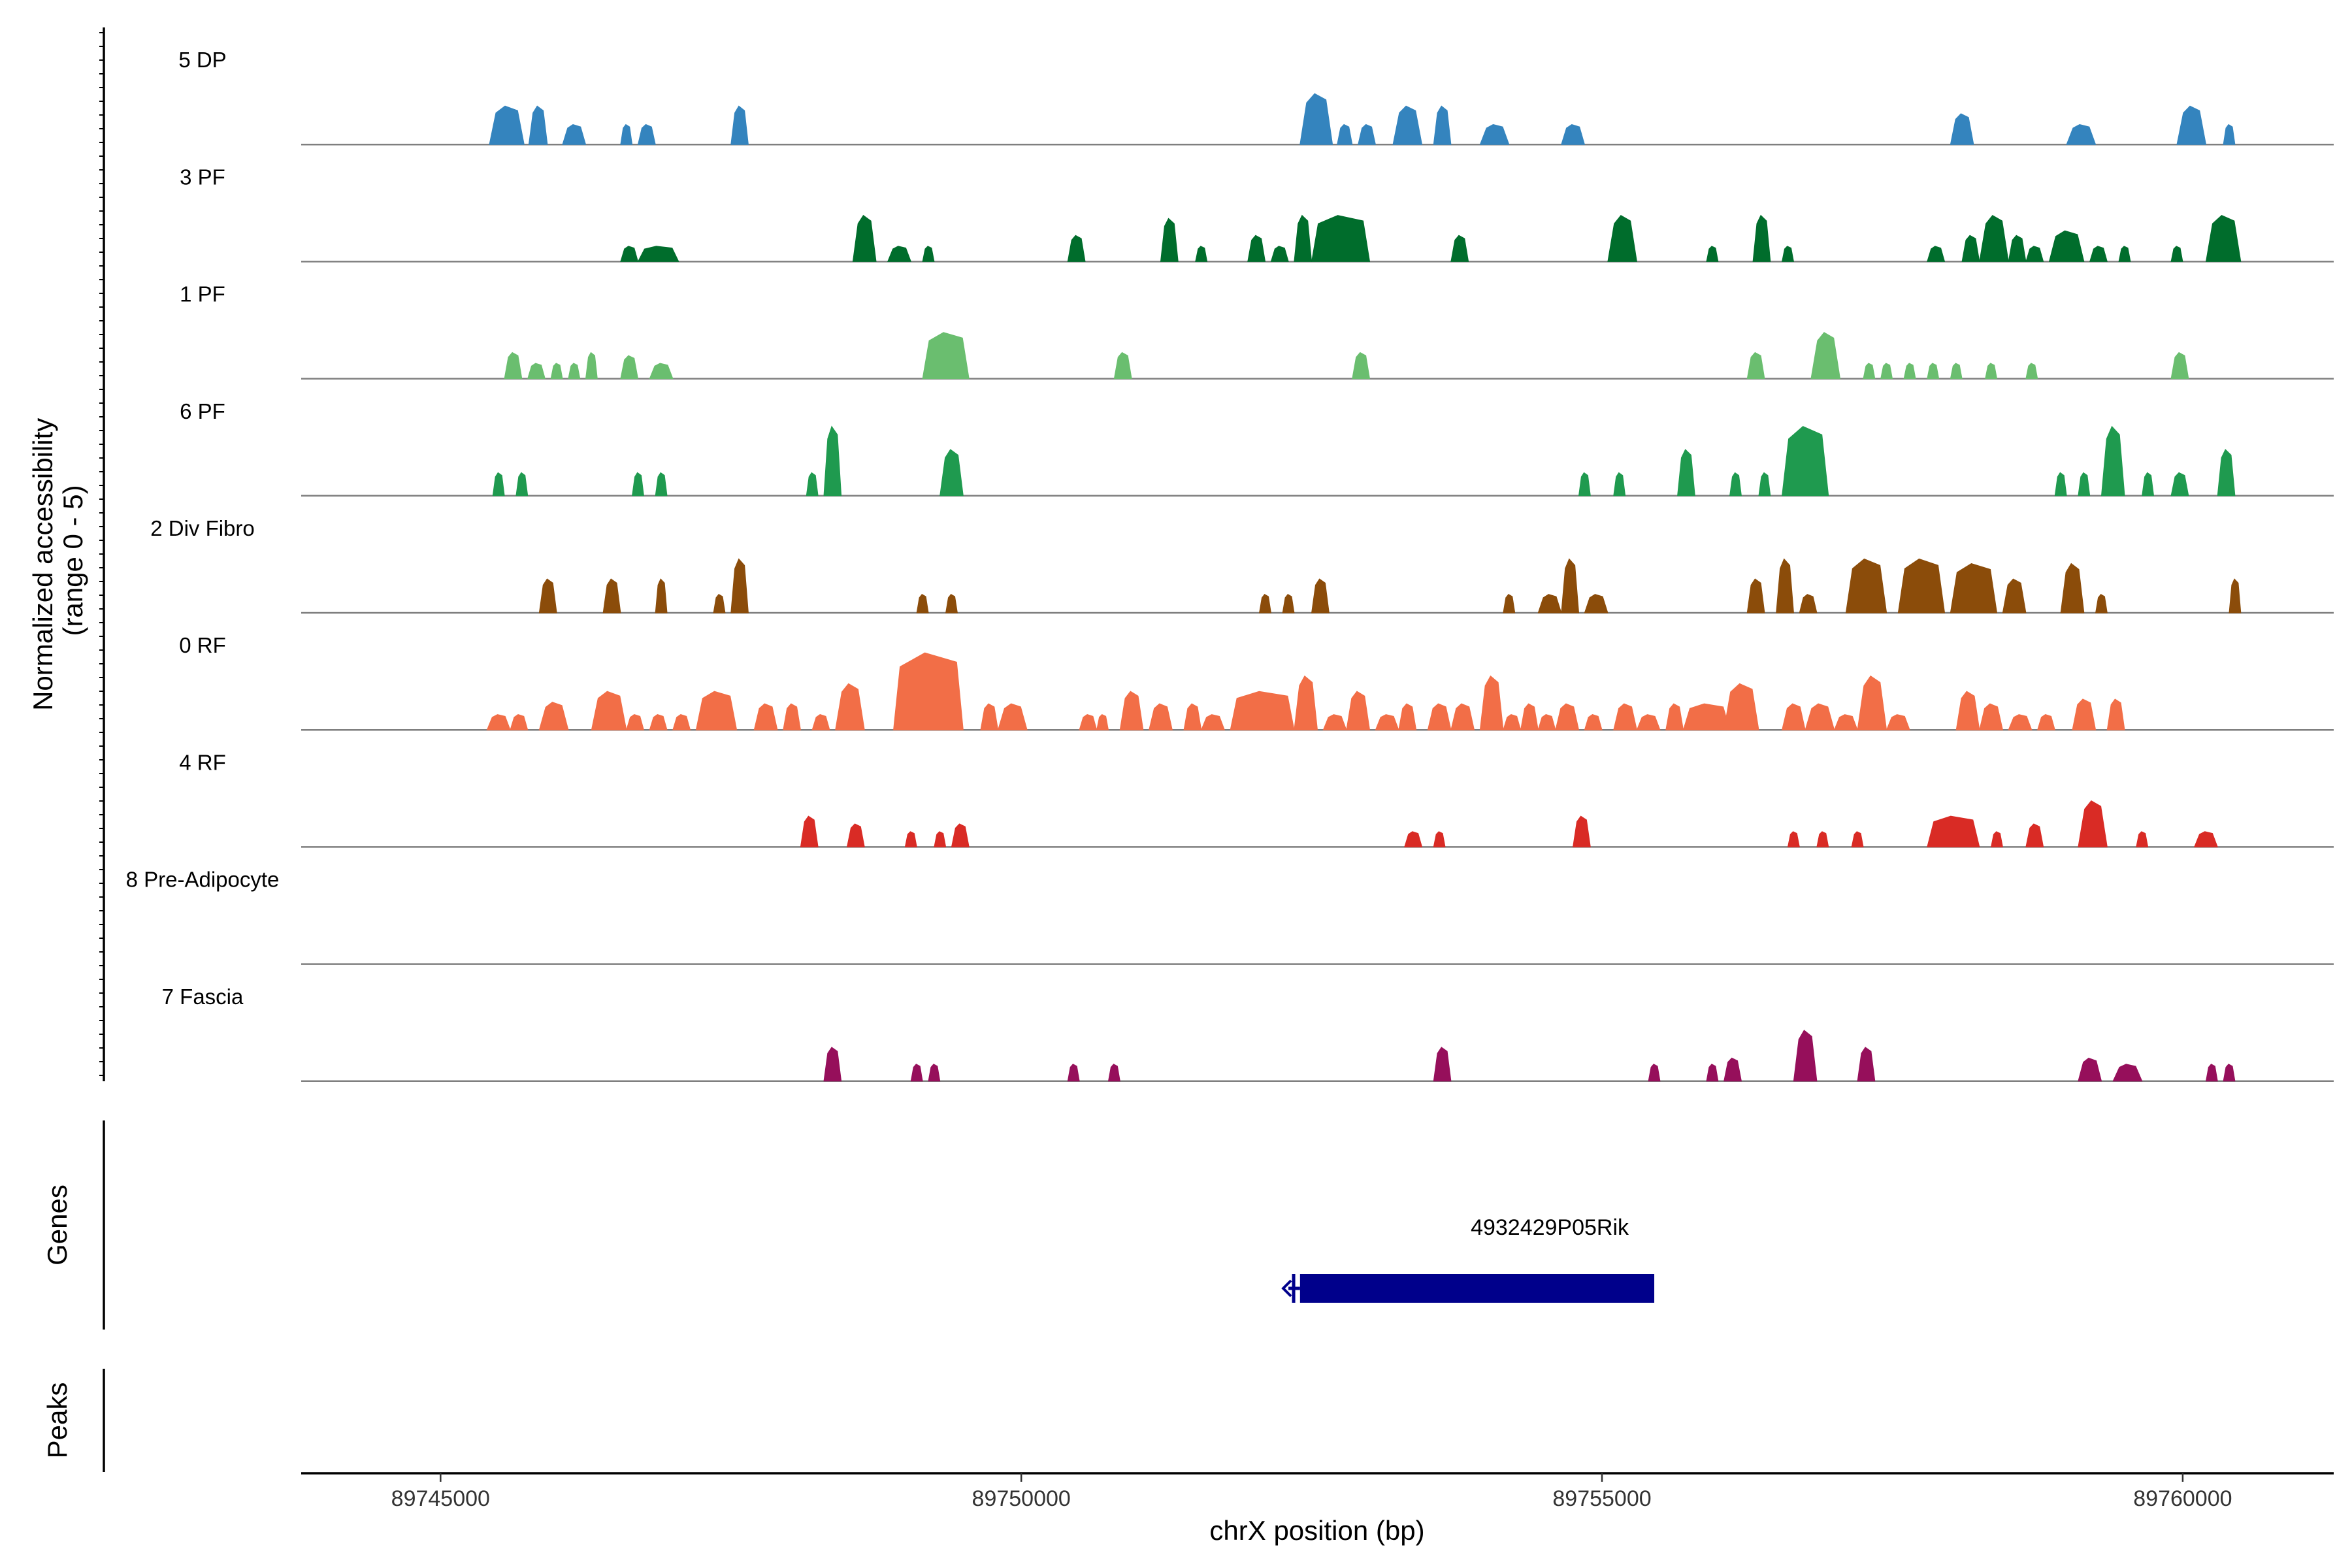 The width and height of the screenshot is (2352, 1568). Describe the element at coordinates (1601, 1498) in the screenshot. I see `x-tick-label: 89755000` at that location.